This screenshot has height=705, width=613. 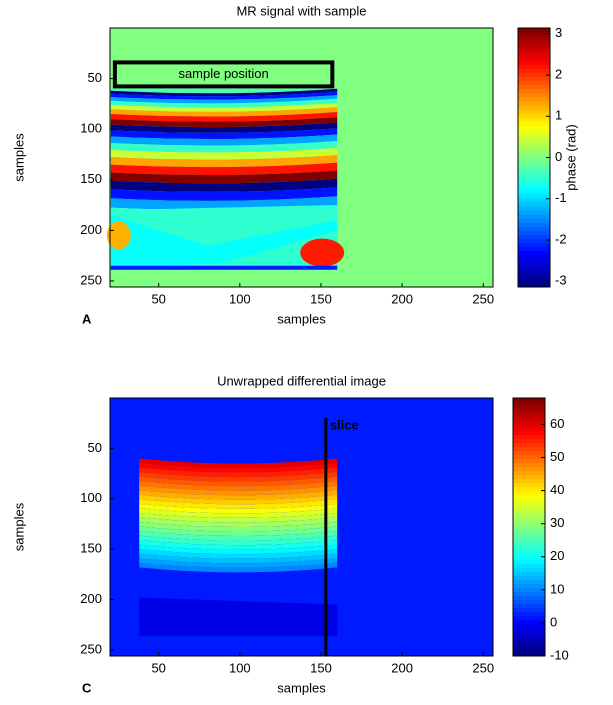 What do you see at coordinates (91, 178) in the screenshot?
I see `y-tick-label: 150` at bounding box center [91, 178].